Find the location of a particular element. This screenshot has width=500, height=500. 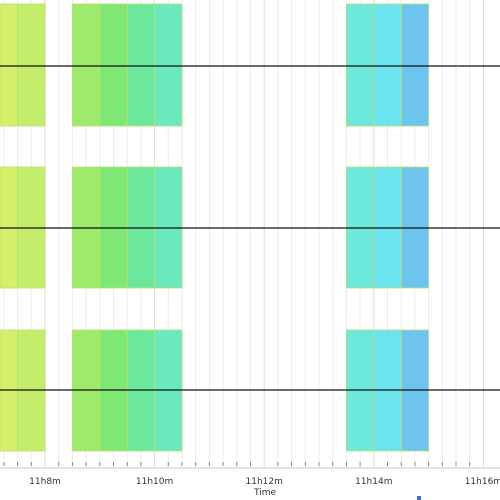

scrollbar-thumb is located at coordinates (419, 498).